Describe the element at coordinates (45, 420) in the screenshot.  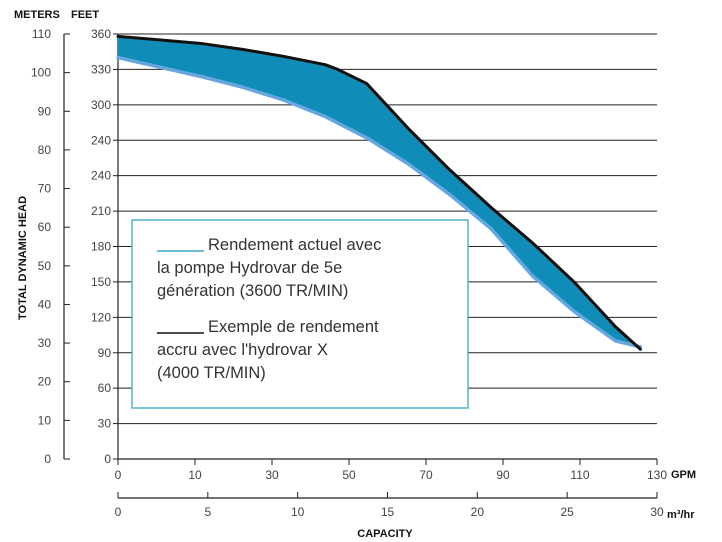
I see `meters-tick-label: 10` at that location.